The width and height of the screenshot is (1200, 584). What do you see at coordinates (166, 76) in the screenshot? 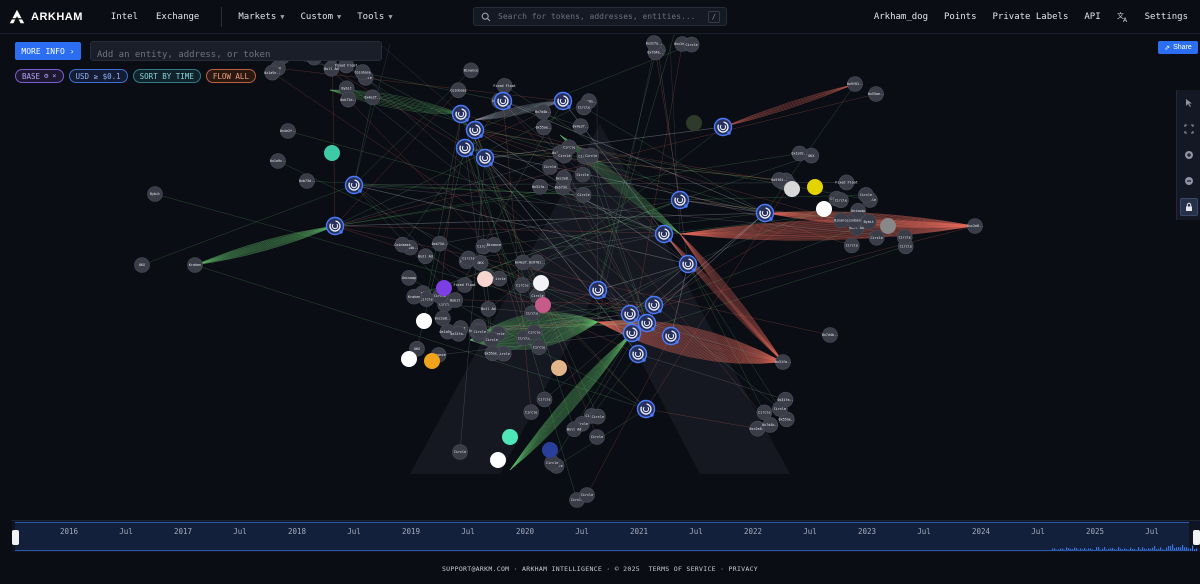
I see `filter-sort: SORT BY TIME` at bounding box center [166, 76].